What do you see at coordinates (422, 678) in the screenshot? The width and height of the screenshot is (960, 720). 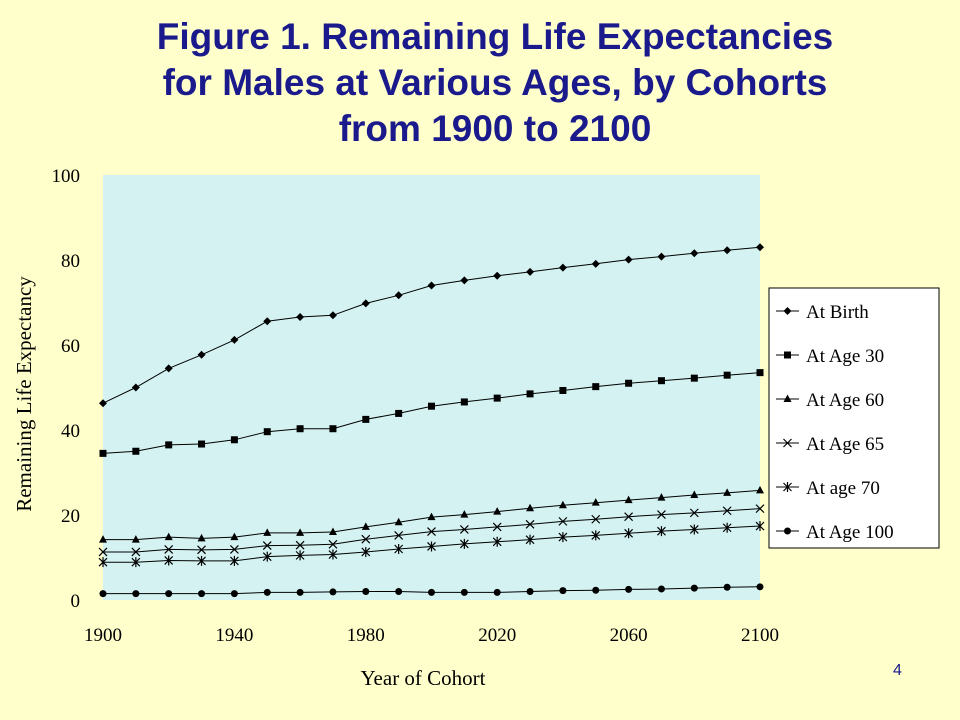 I see `x-axis-title: Year of Cohort` at bounding box center [422, 678].